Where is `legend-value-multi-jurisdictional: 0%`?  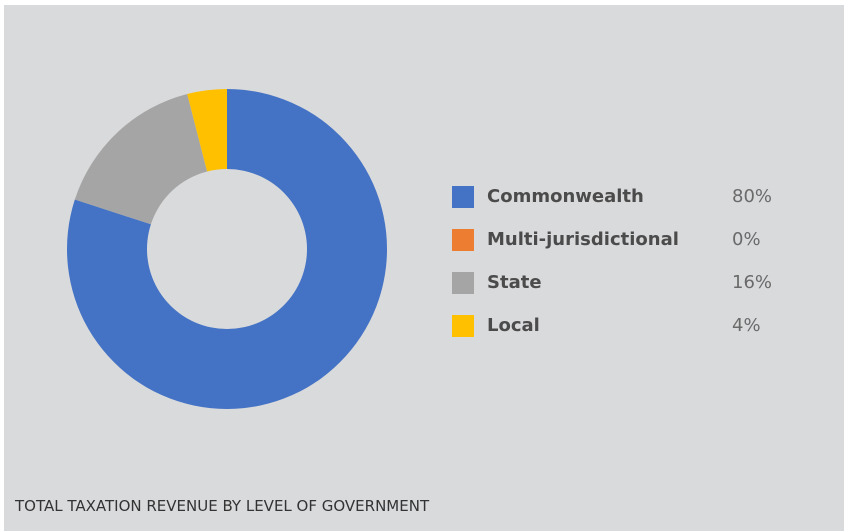 legend-value-multi-jurisdictional: 0% is located at coordinates (746, 239).